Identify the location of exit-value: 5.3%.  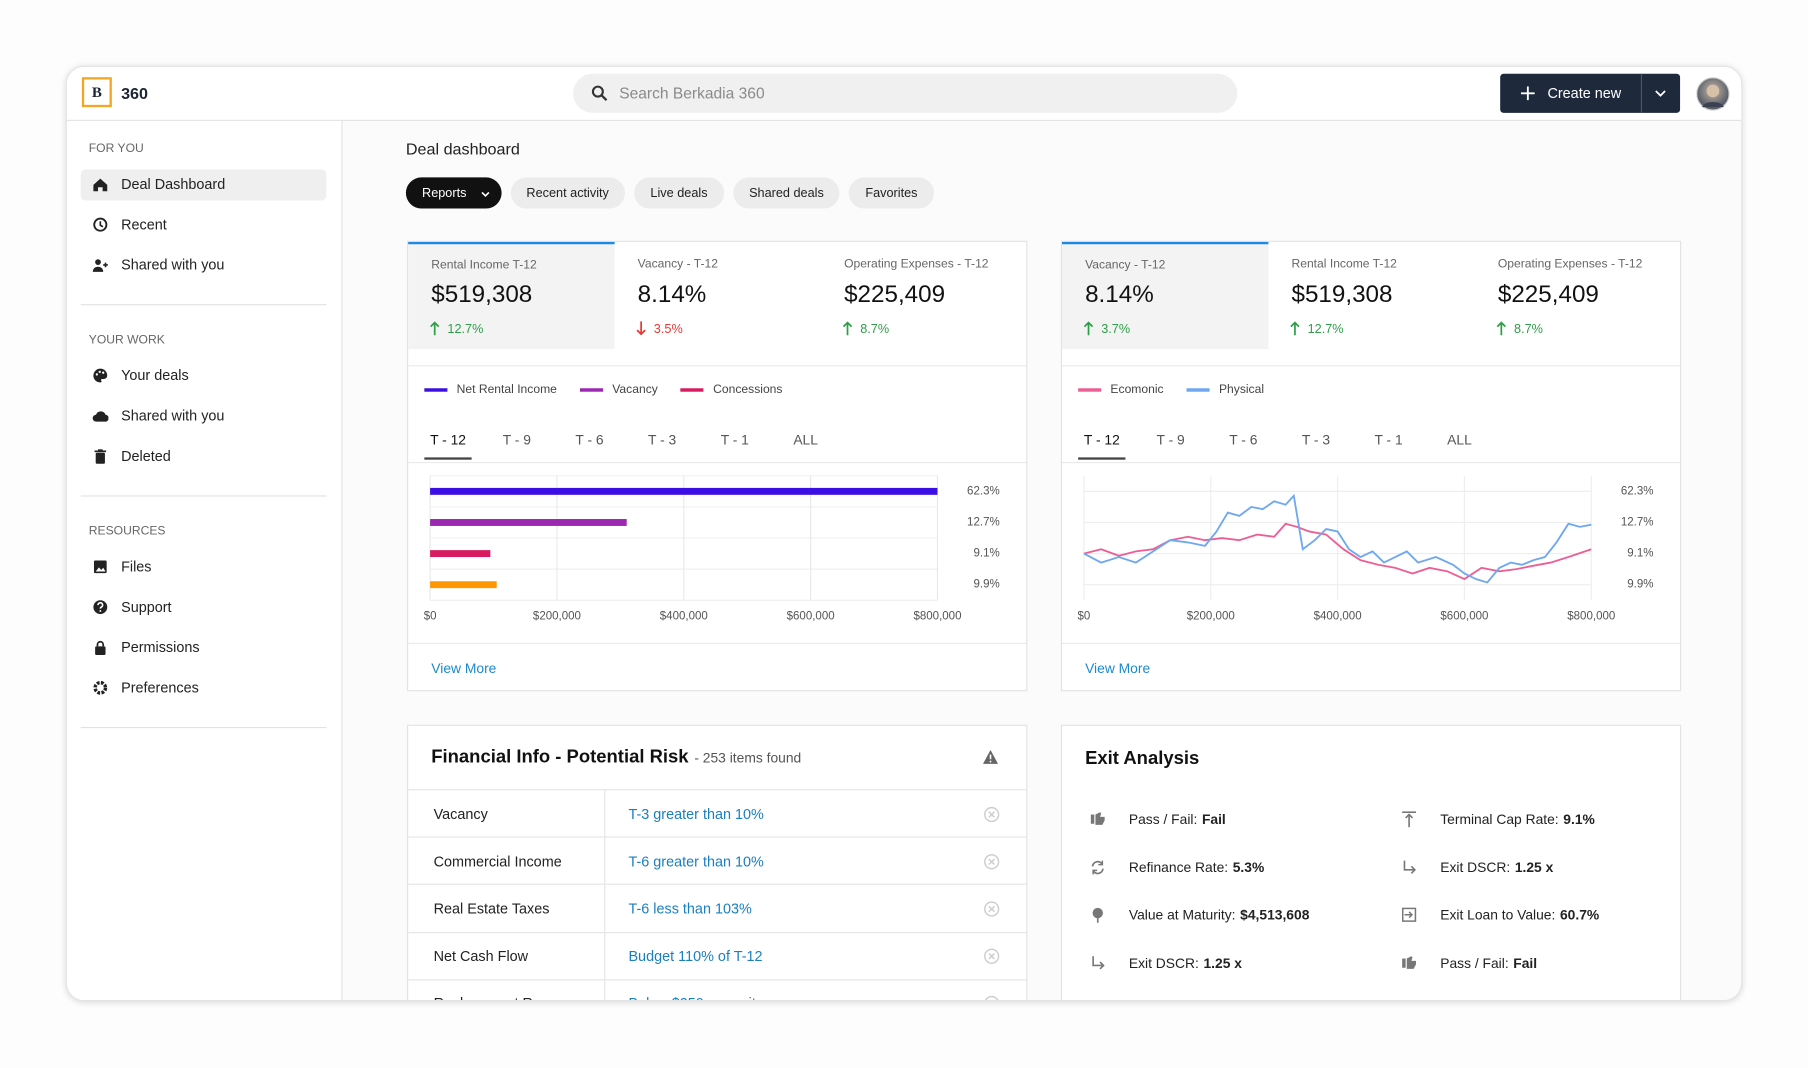
(1248, 867).